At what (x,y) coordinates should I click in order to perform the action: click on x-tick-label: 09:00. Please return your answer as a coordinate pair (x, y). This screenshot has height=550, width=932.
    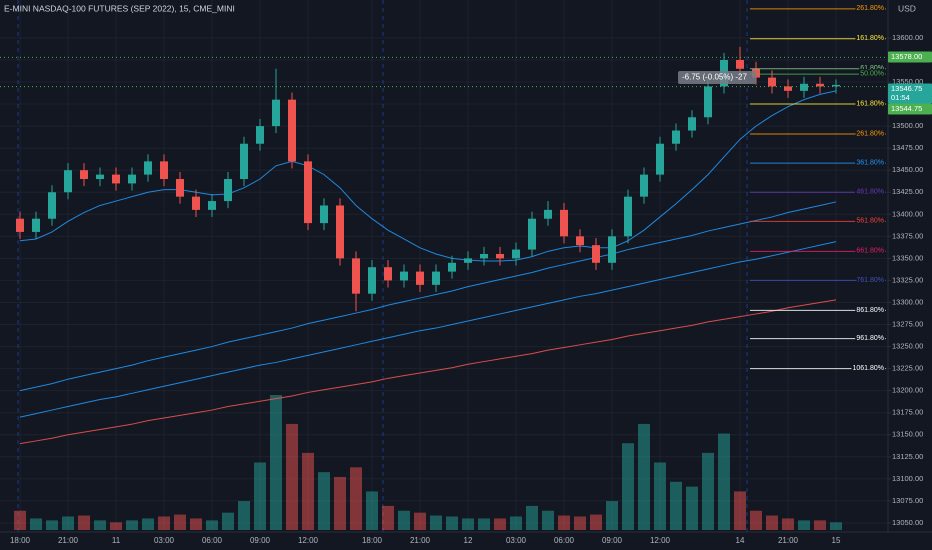
    Looking at the image, I should click on (612, 540).